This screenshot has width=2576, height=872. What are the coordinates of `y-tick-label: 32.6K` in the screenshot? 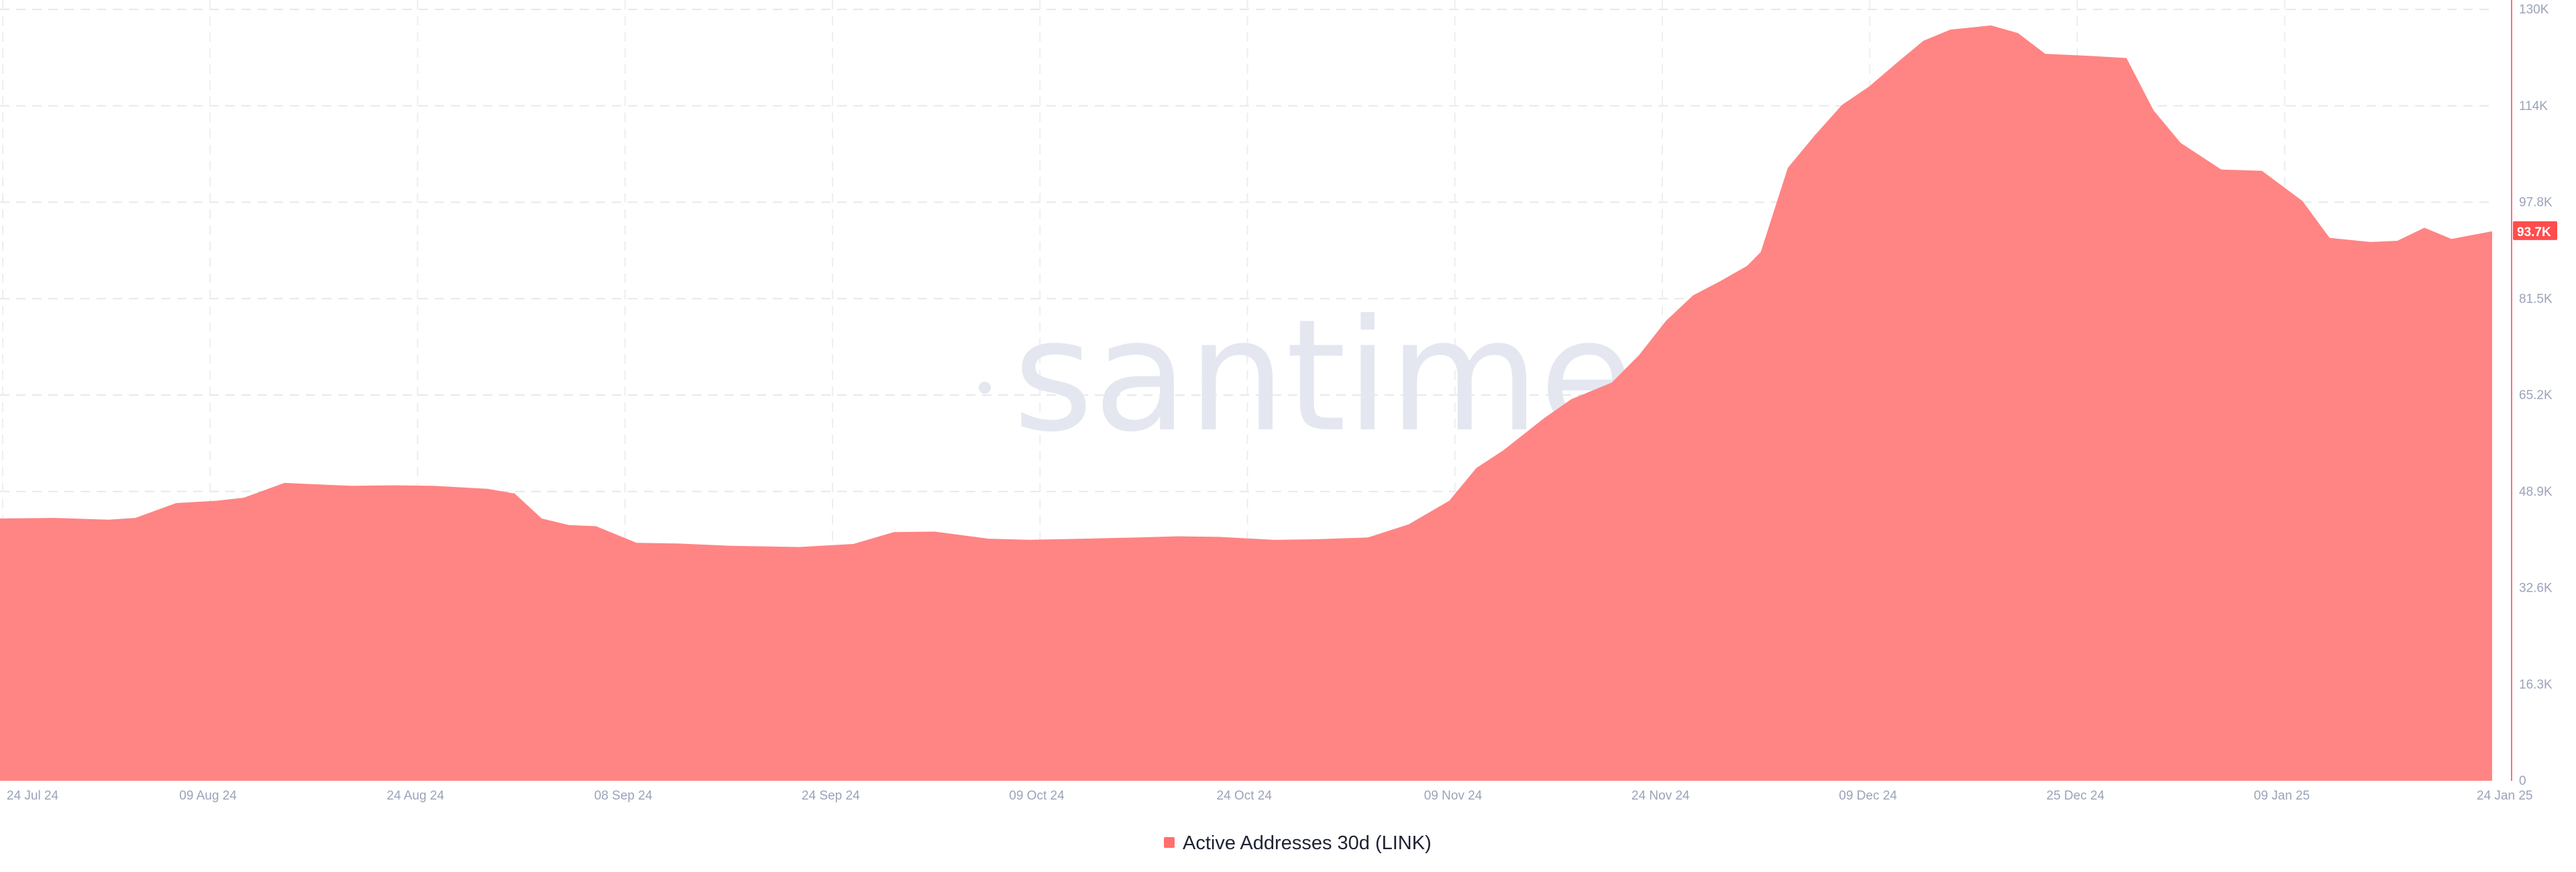 It's located at (2536, 589).